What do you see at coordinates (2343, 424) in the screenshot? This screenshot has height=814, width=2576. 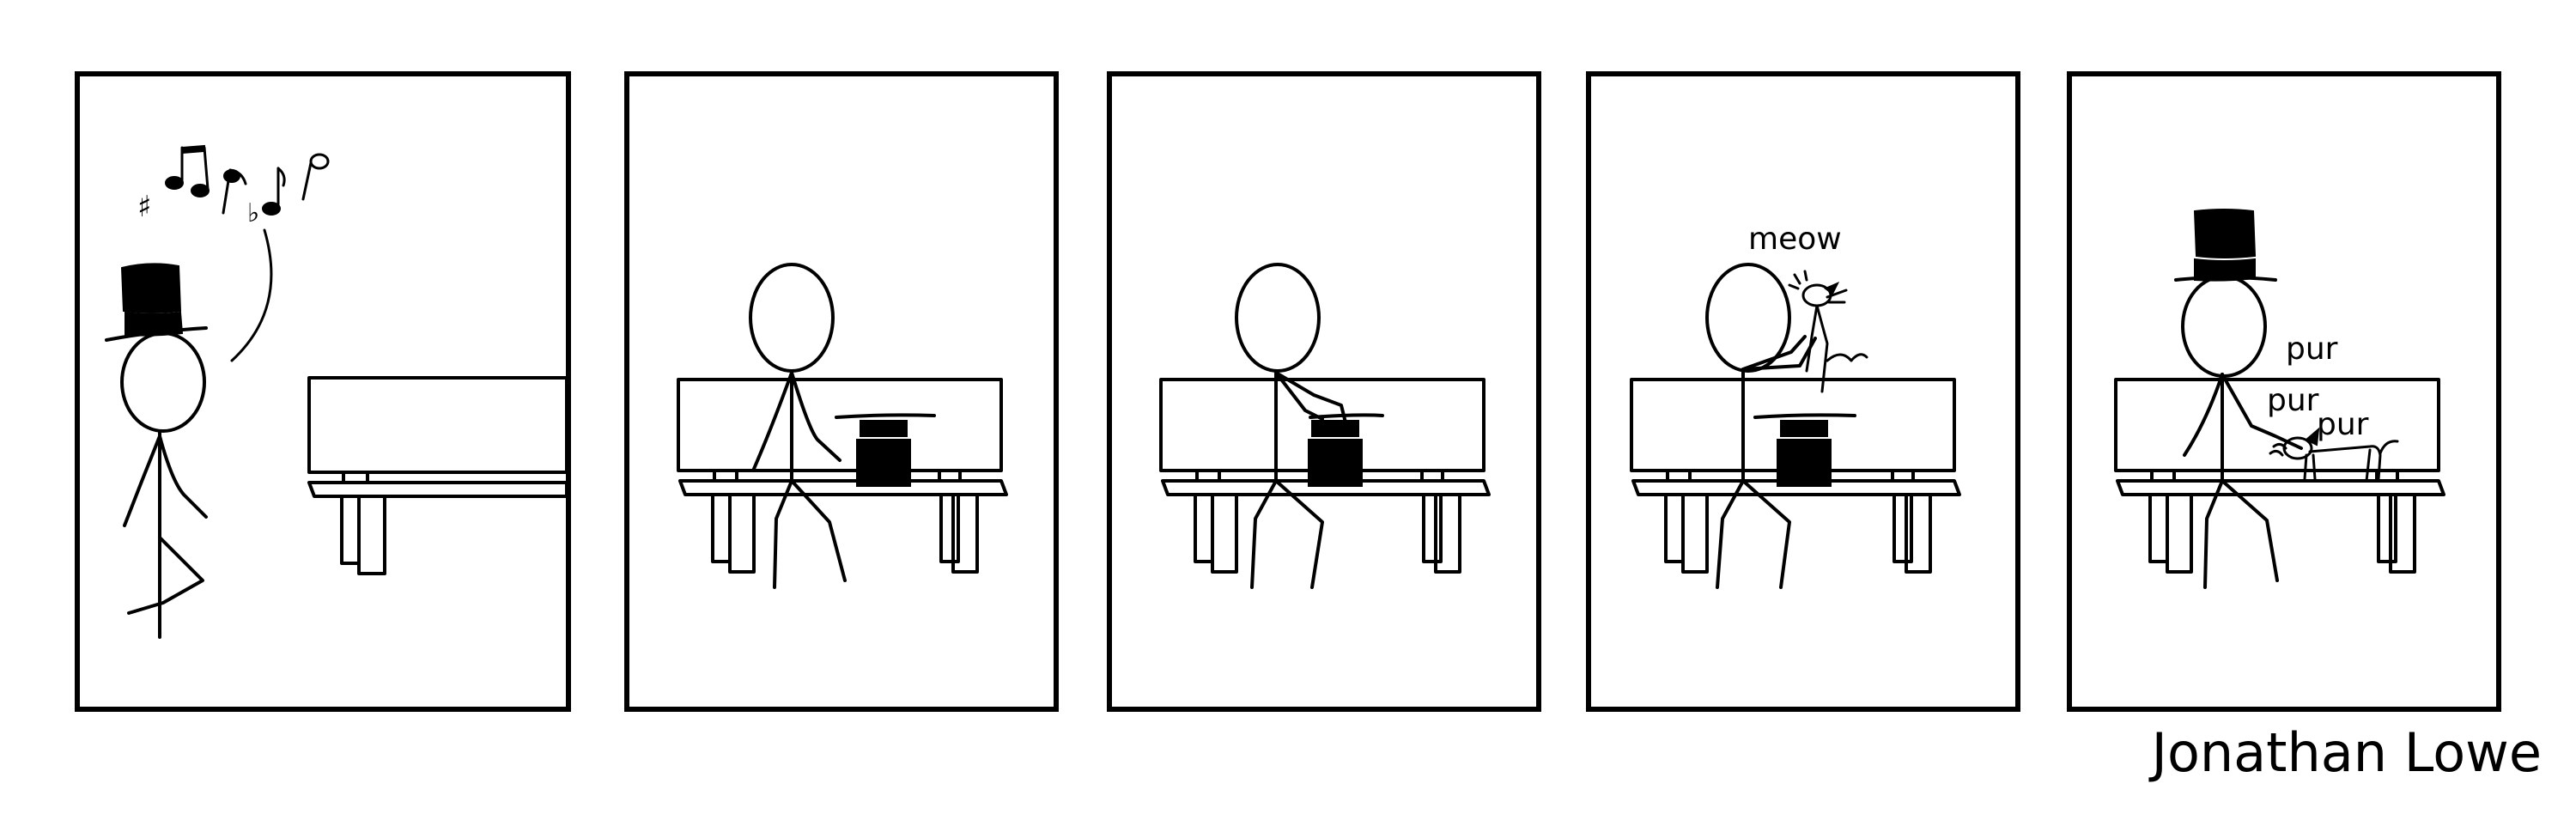 I see `pur-text-3: pur` at bounding box center [2343, 424].